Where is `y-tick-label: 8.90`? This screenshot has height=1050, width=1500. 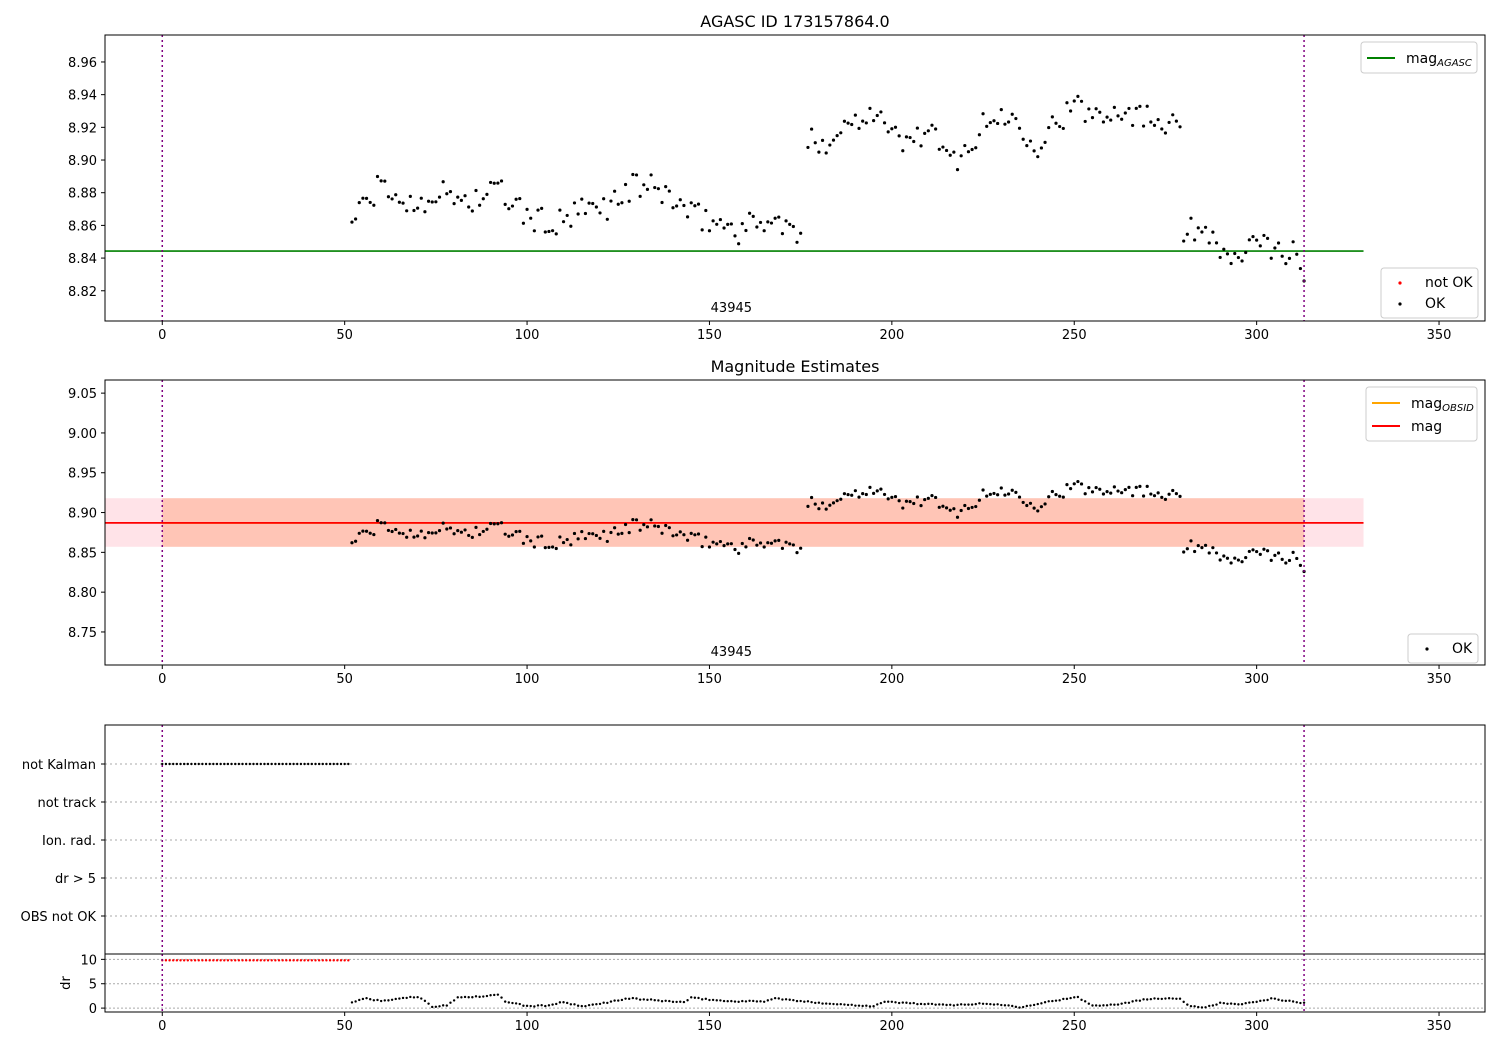 y-tick-label: 8.90 is located at coordinates (82, 514).